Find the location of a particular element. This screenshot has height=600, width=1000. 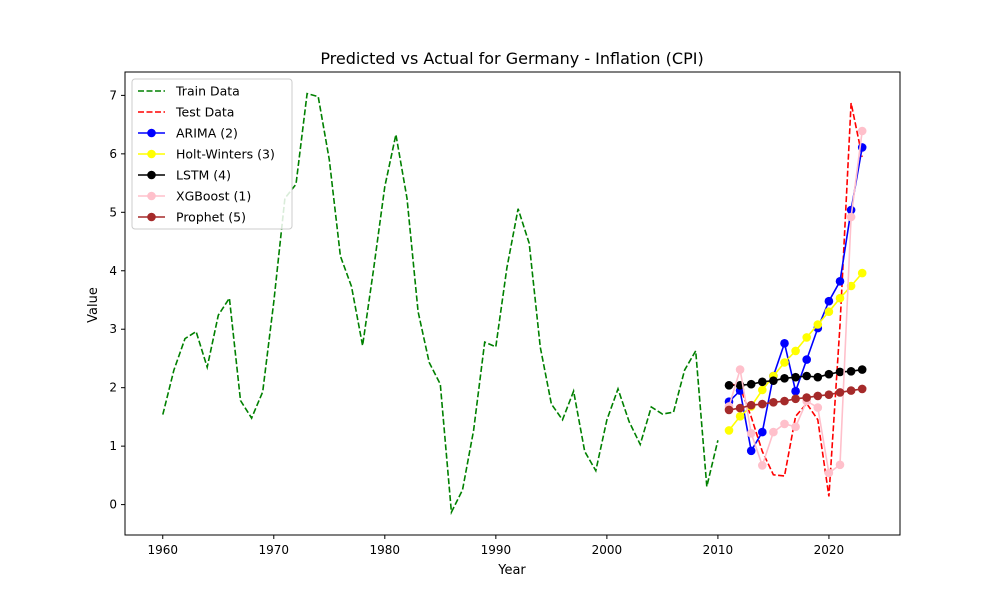

x-tick-label: 2020 is located at coordinates (829, 550).